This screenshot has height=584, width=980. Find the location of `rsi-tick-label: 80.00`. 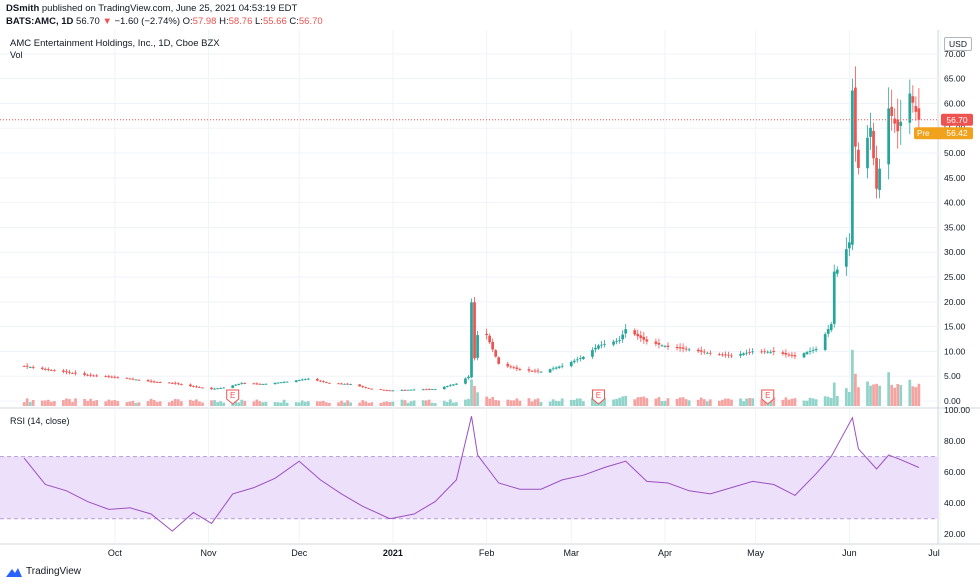

rsi-tick-label: 80.00 is located at coordinates (955, 441).